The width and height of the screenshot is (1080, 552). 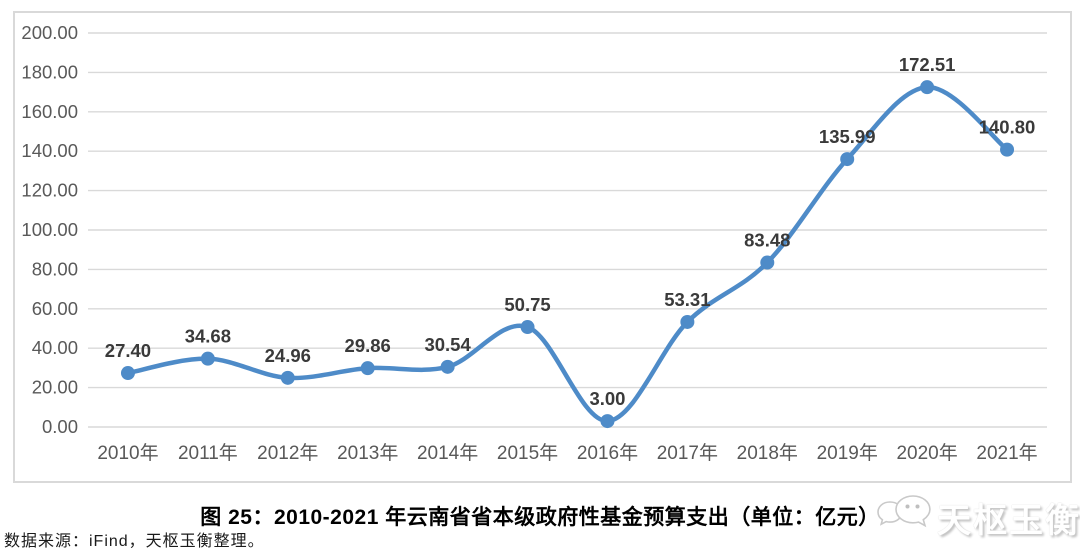 I want to click on x-tick-label: 2017年, so click(x=687, y=453).